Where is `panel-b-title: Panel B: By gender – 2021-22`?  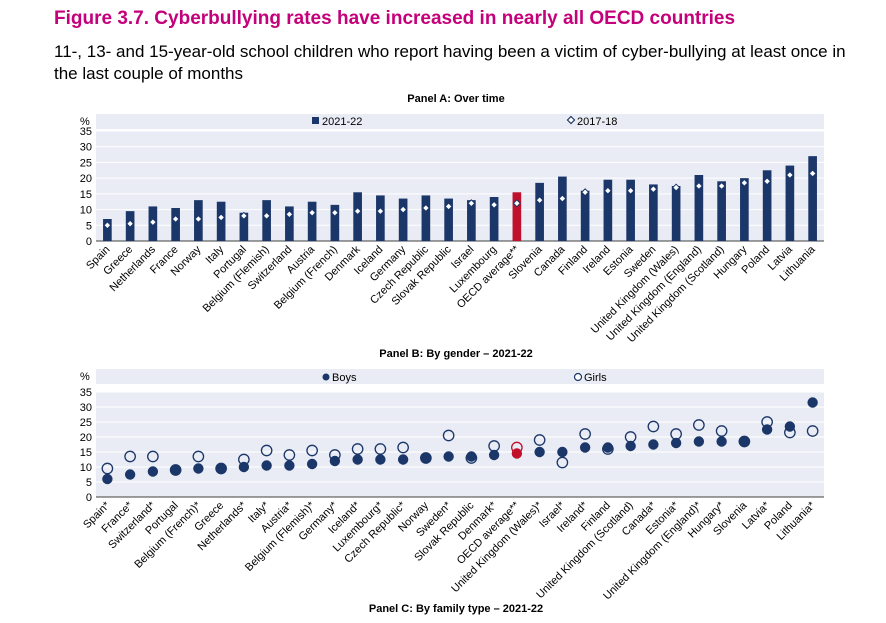
panel-b-title: Panel B: By gender – 2021-22 is located at coordinates (455, 354).